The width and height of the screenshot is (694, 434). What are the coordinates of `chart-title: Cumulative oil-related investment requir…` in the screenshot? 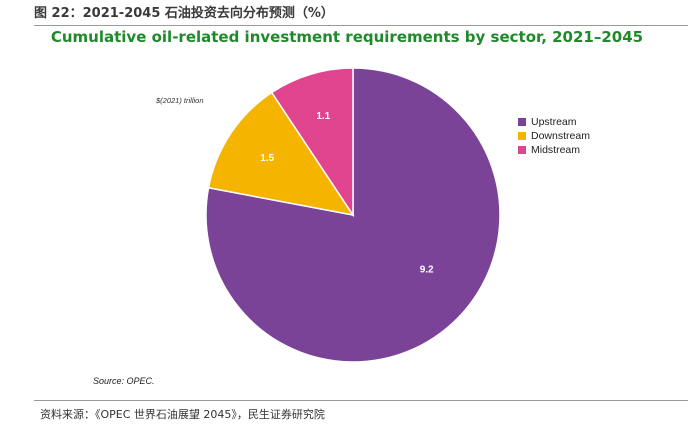 It's located at (347, 37).